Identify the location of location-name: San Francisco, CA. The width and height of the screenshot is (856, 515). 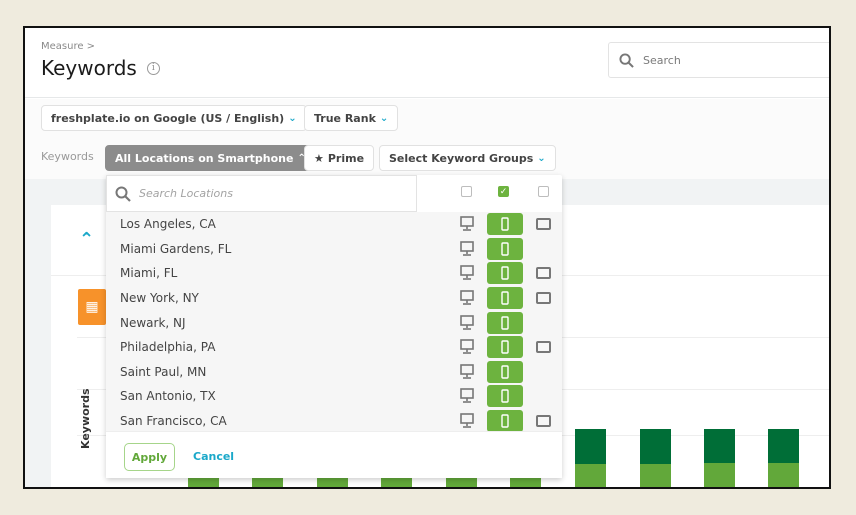
(173, 421).